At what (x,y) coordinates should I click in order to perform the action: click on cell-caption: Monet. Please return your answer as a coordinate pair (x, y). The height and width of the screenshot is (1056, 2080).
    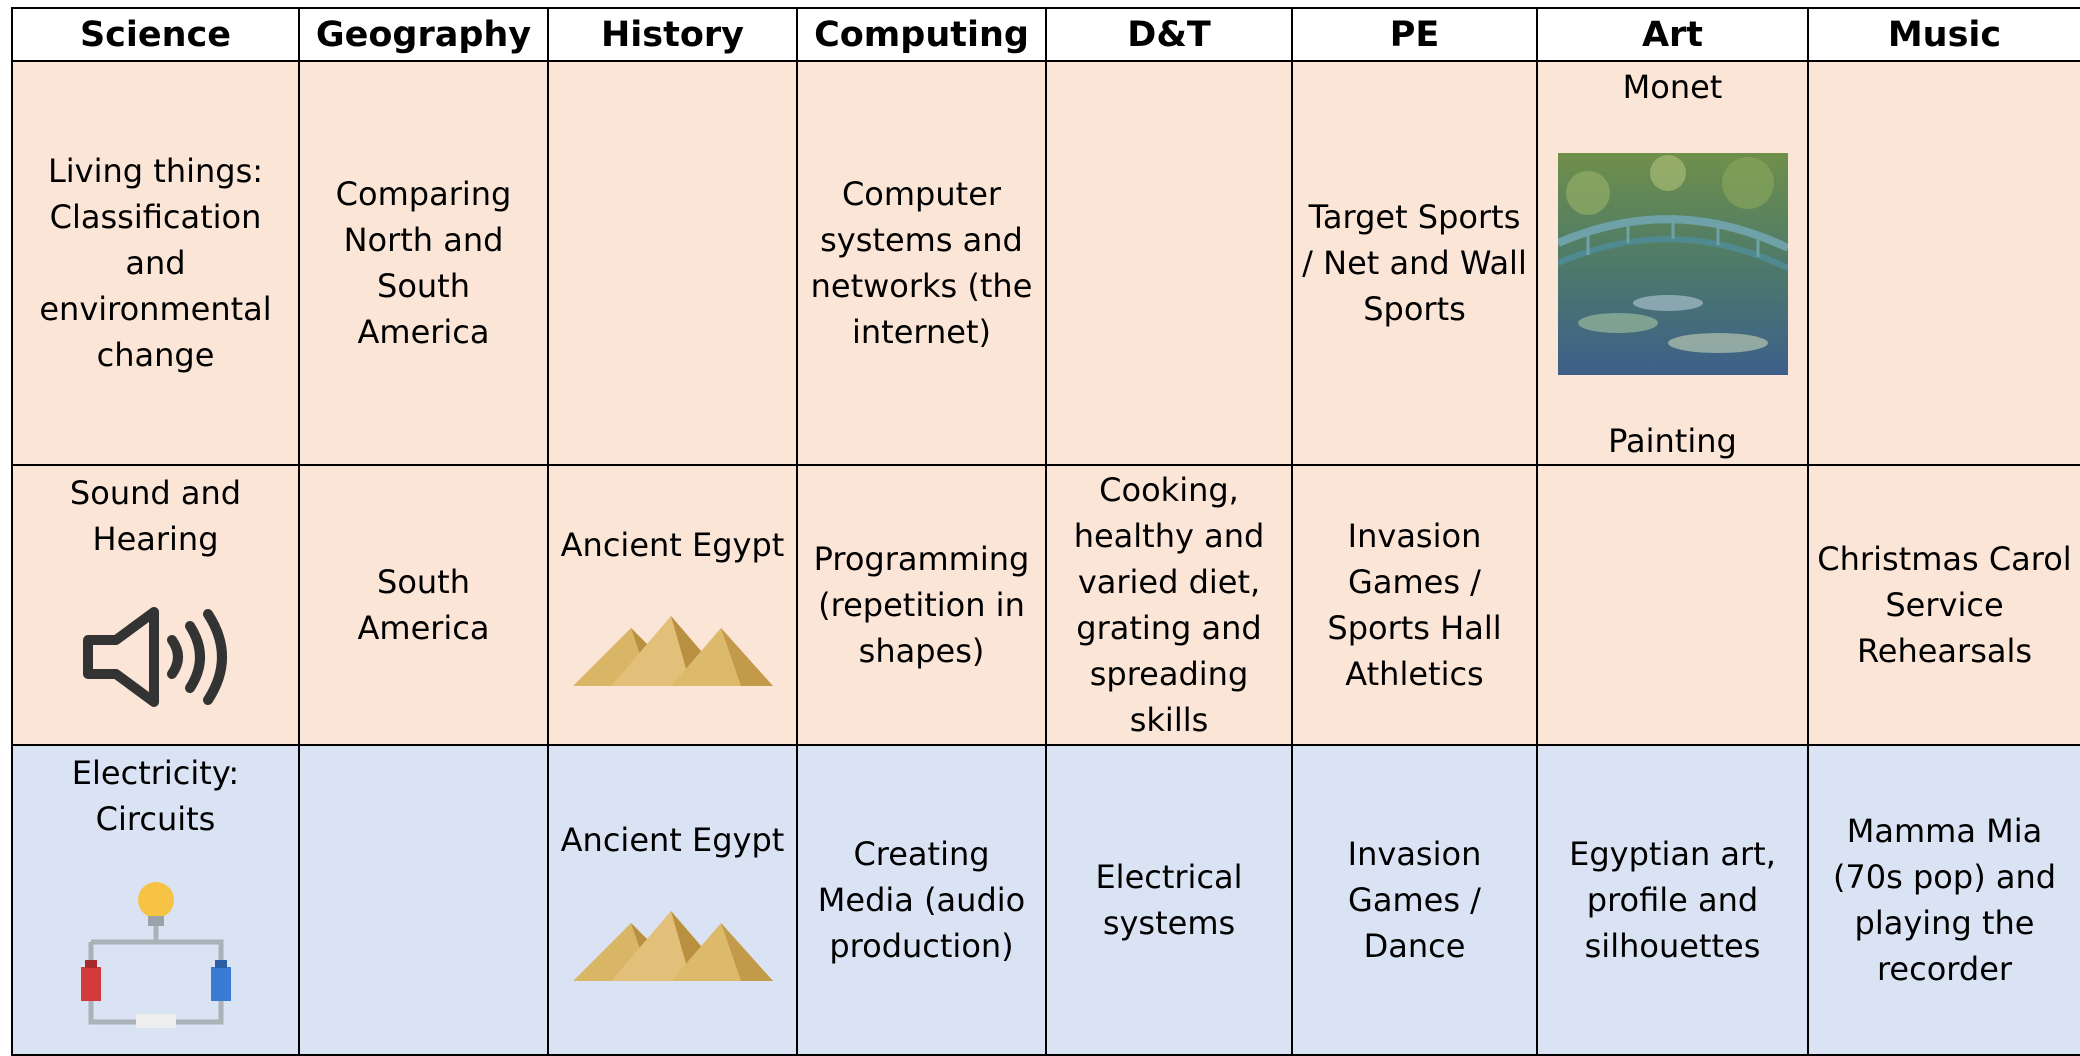
    Looking at the image, I should click on (1672, 87).